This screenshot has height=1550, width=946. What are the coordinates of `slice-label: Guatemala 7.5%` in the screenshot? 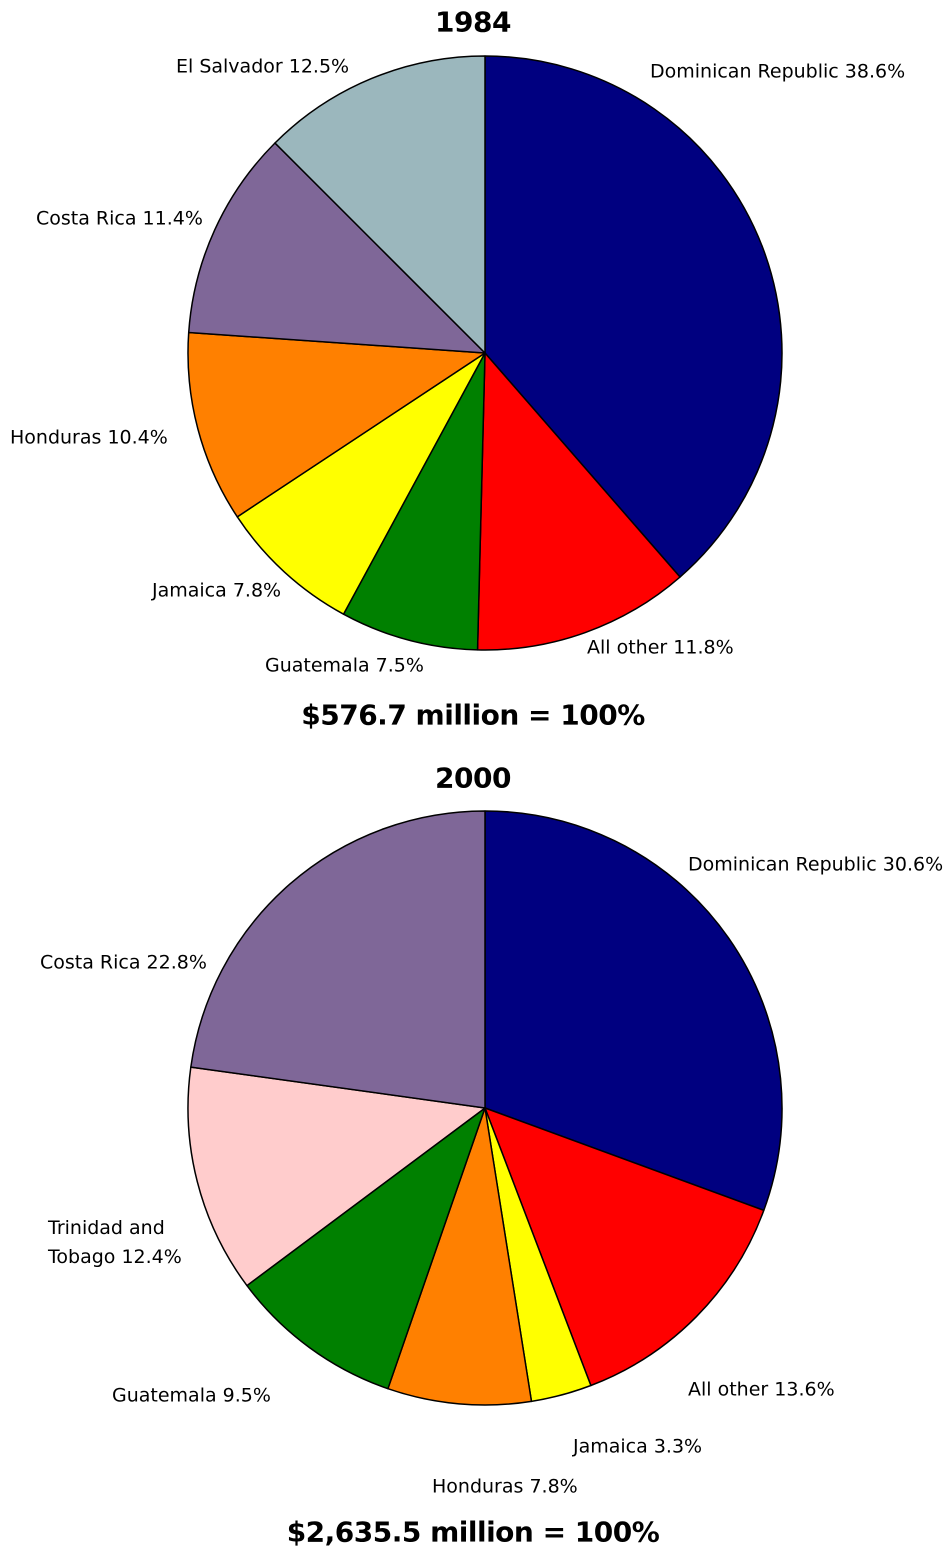 It's located at (344, 666).